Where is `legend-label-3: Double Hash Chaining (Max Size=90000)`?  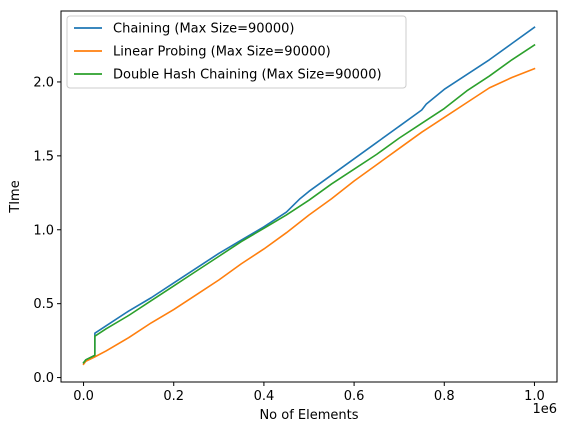
legend-label-3: Double Hash Chaining (Max Size=90000) is located at coordinates (247, 75).